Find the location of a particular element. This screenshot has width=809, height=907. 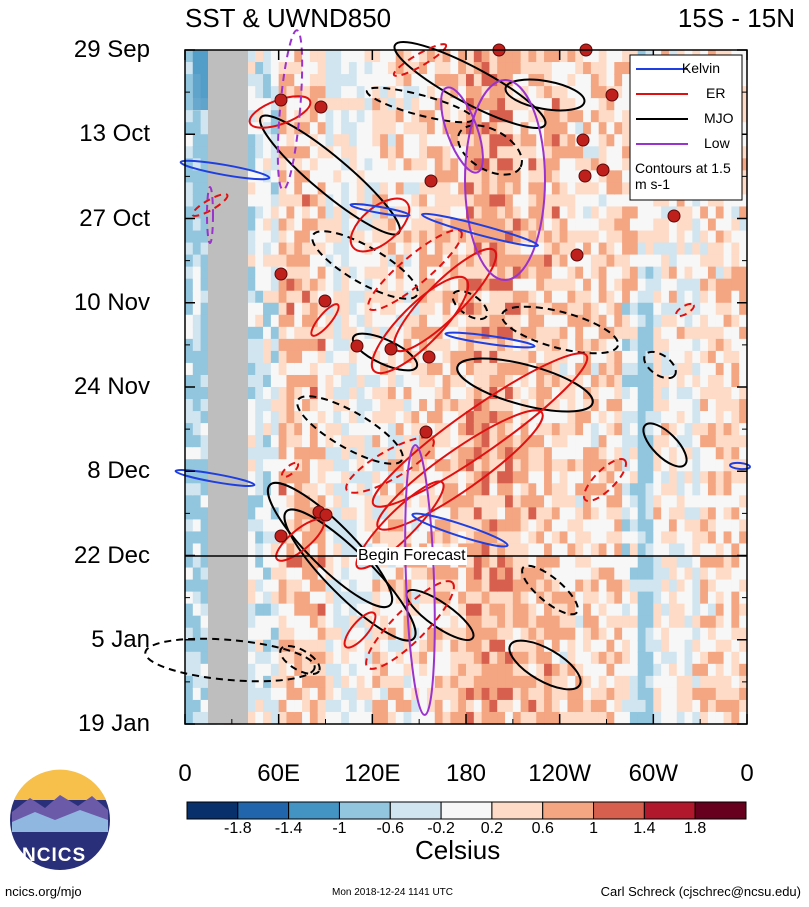

colorbar-swatch is located at coordinates (314, 810).